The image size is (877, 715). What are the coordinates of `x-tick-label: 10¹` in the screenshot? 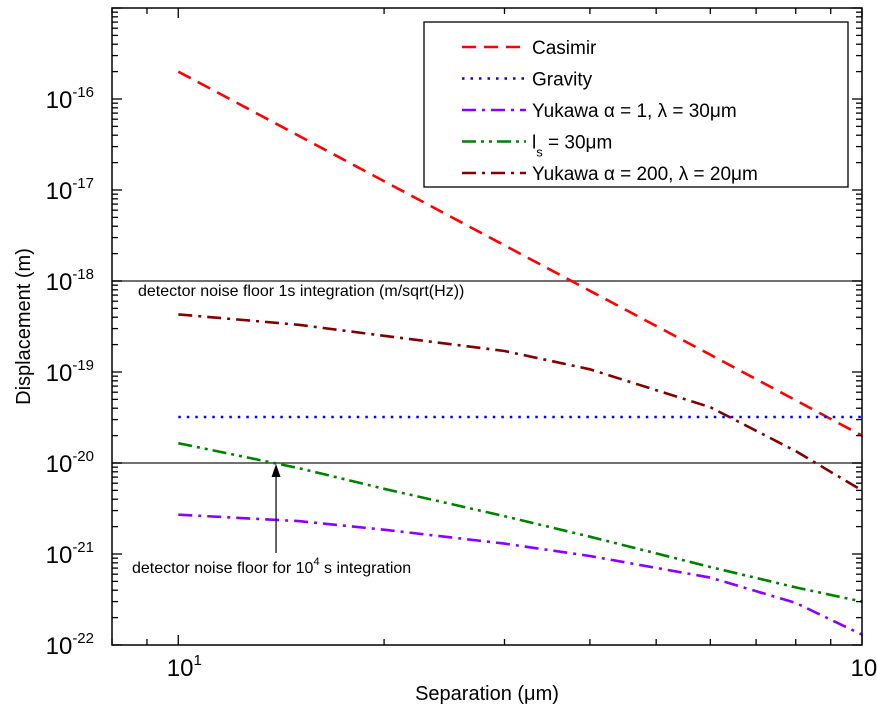 It's located at (184, 667).